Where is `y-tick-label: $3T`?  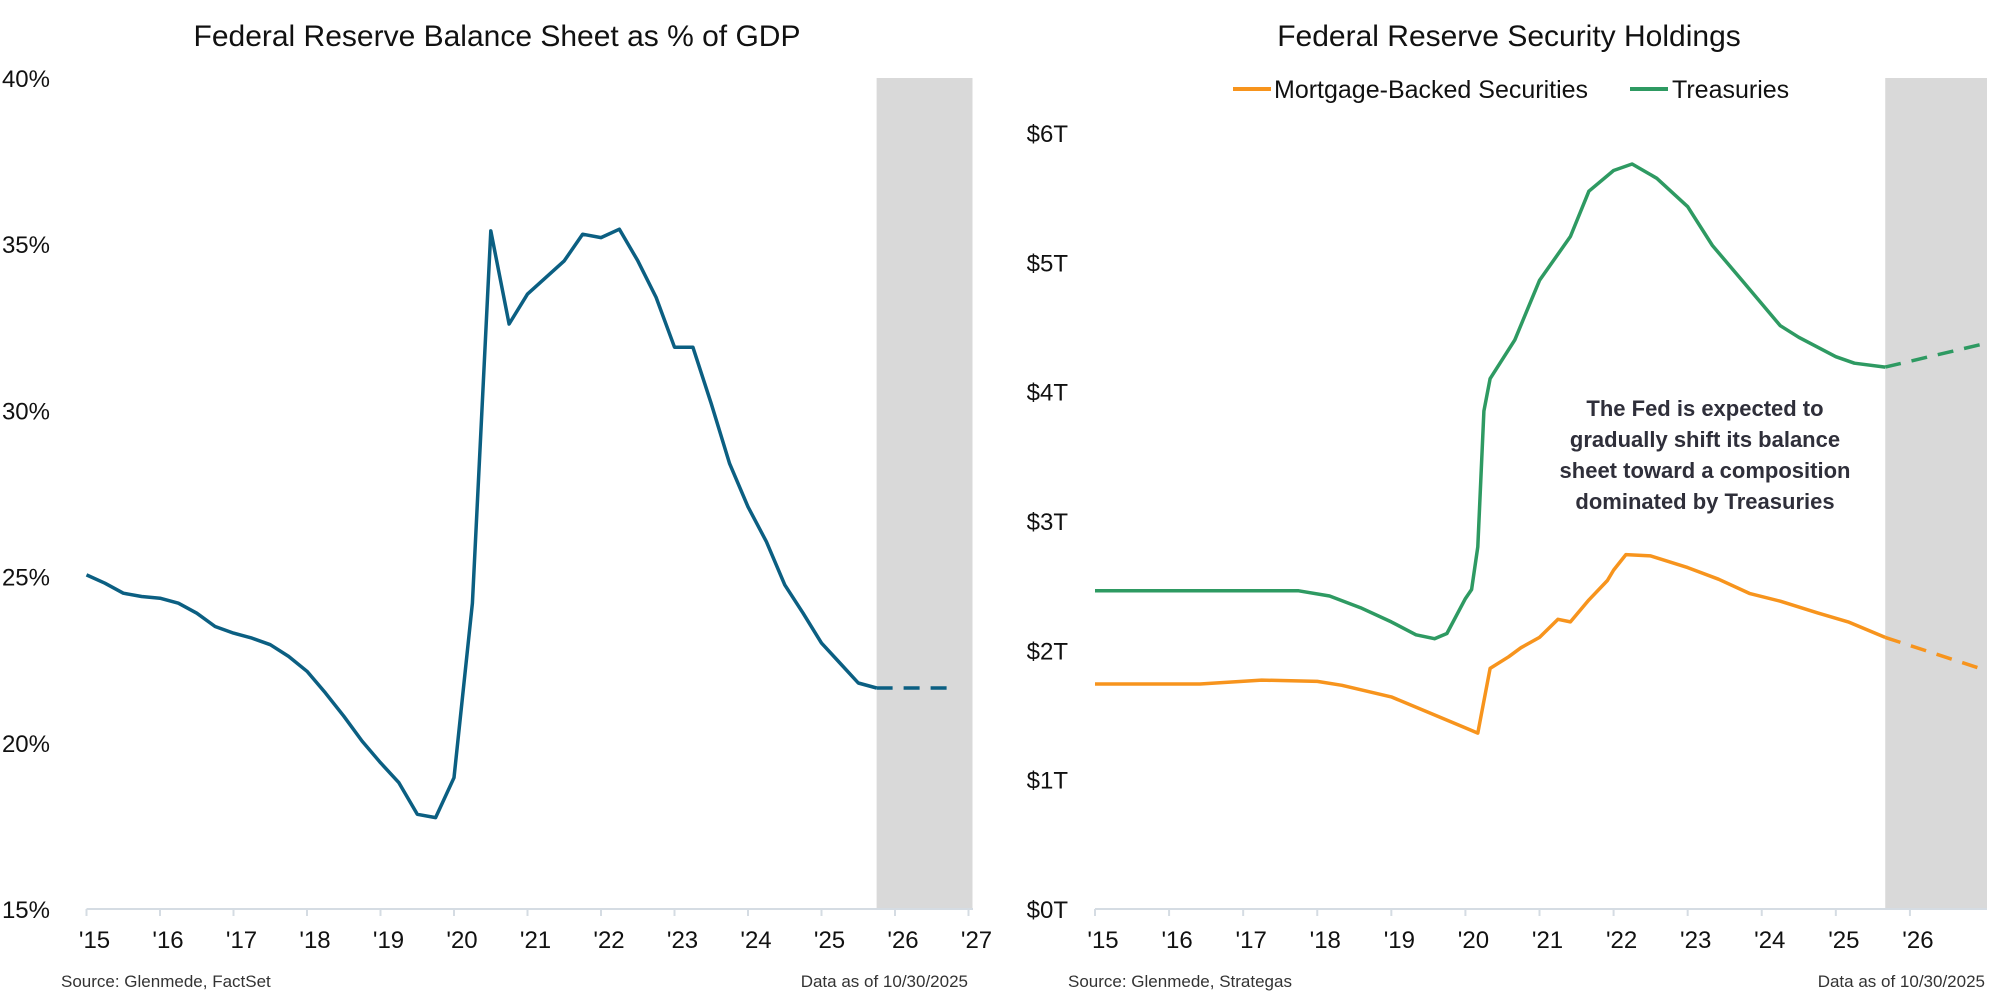
y-tick-label: $3T is located at coordinates (1048, 522).